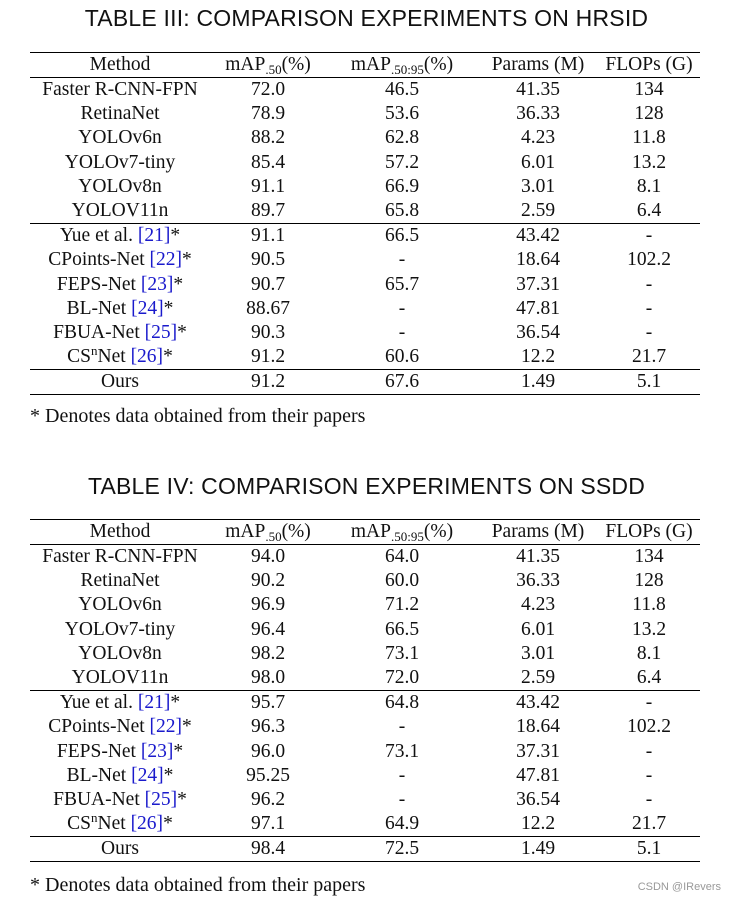 The height and width of the screenshot is (899, 733). Describe the element at coordinates (366, 211) in the screenshot. I see `table-row: YOLOV11n 89.7 65.8 2.59 6.4` at that location.